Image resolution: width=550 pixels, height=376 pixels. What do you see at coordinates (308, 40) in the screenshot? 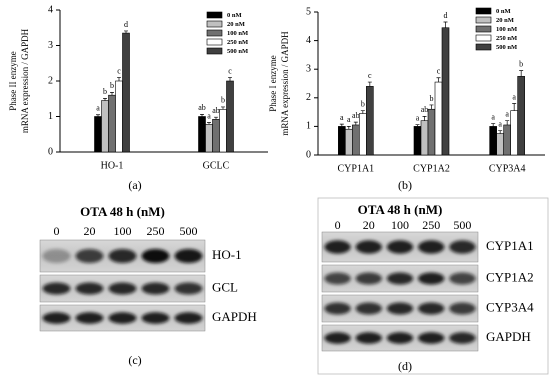
I see `y-tick-label: 4` at bounding box center [308, 40].